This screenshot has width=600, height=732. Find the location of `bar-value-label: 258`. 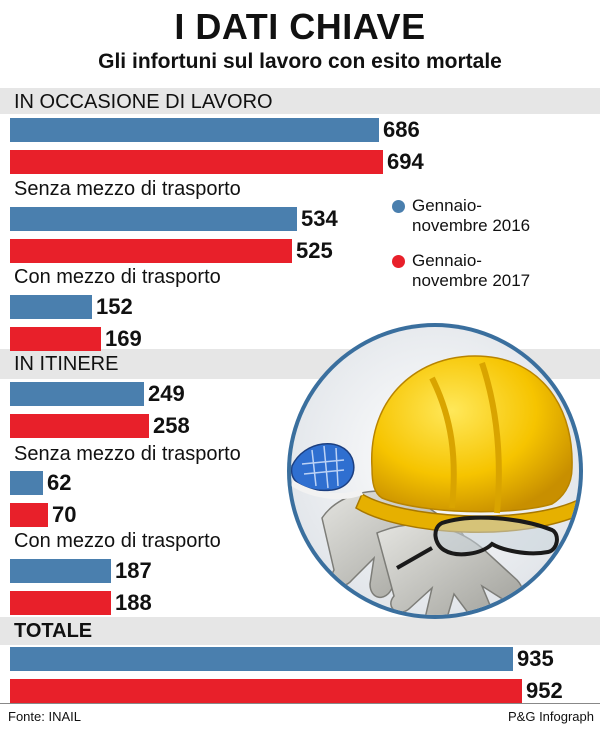

bar-value-label: 258 is located at coordinates (171, 425).